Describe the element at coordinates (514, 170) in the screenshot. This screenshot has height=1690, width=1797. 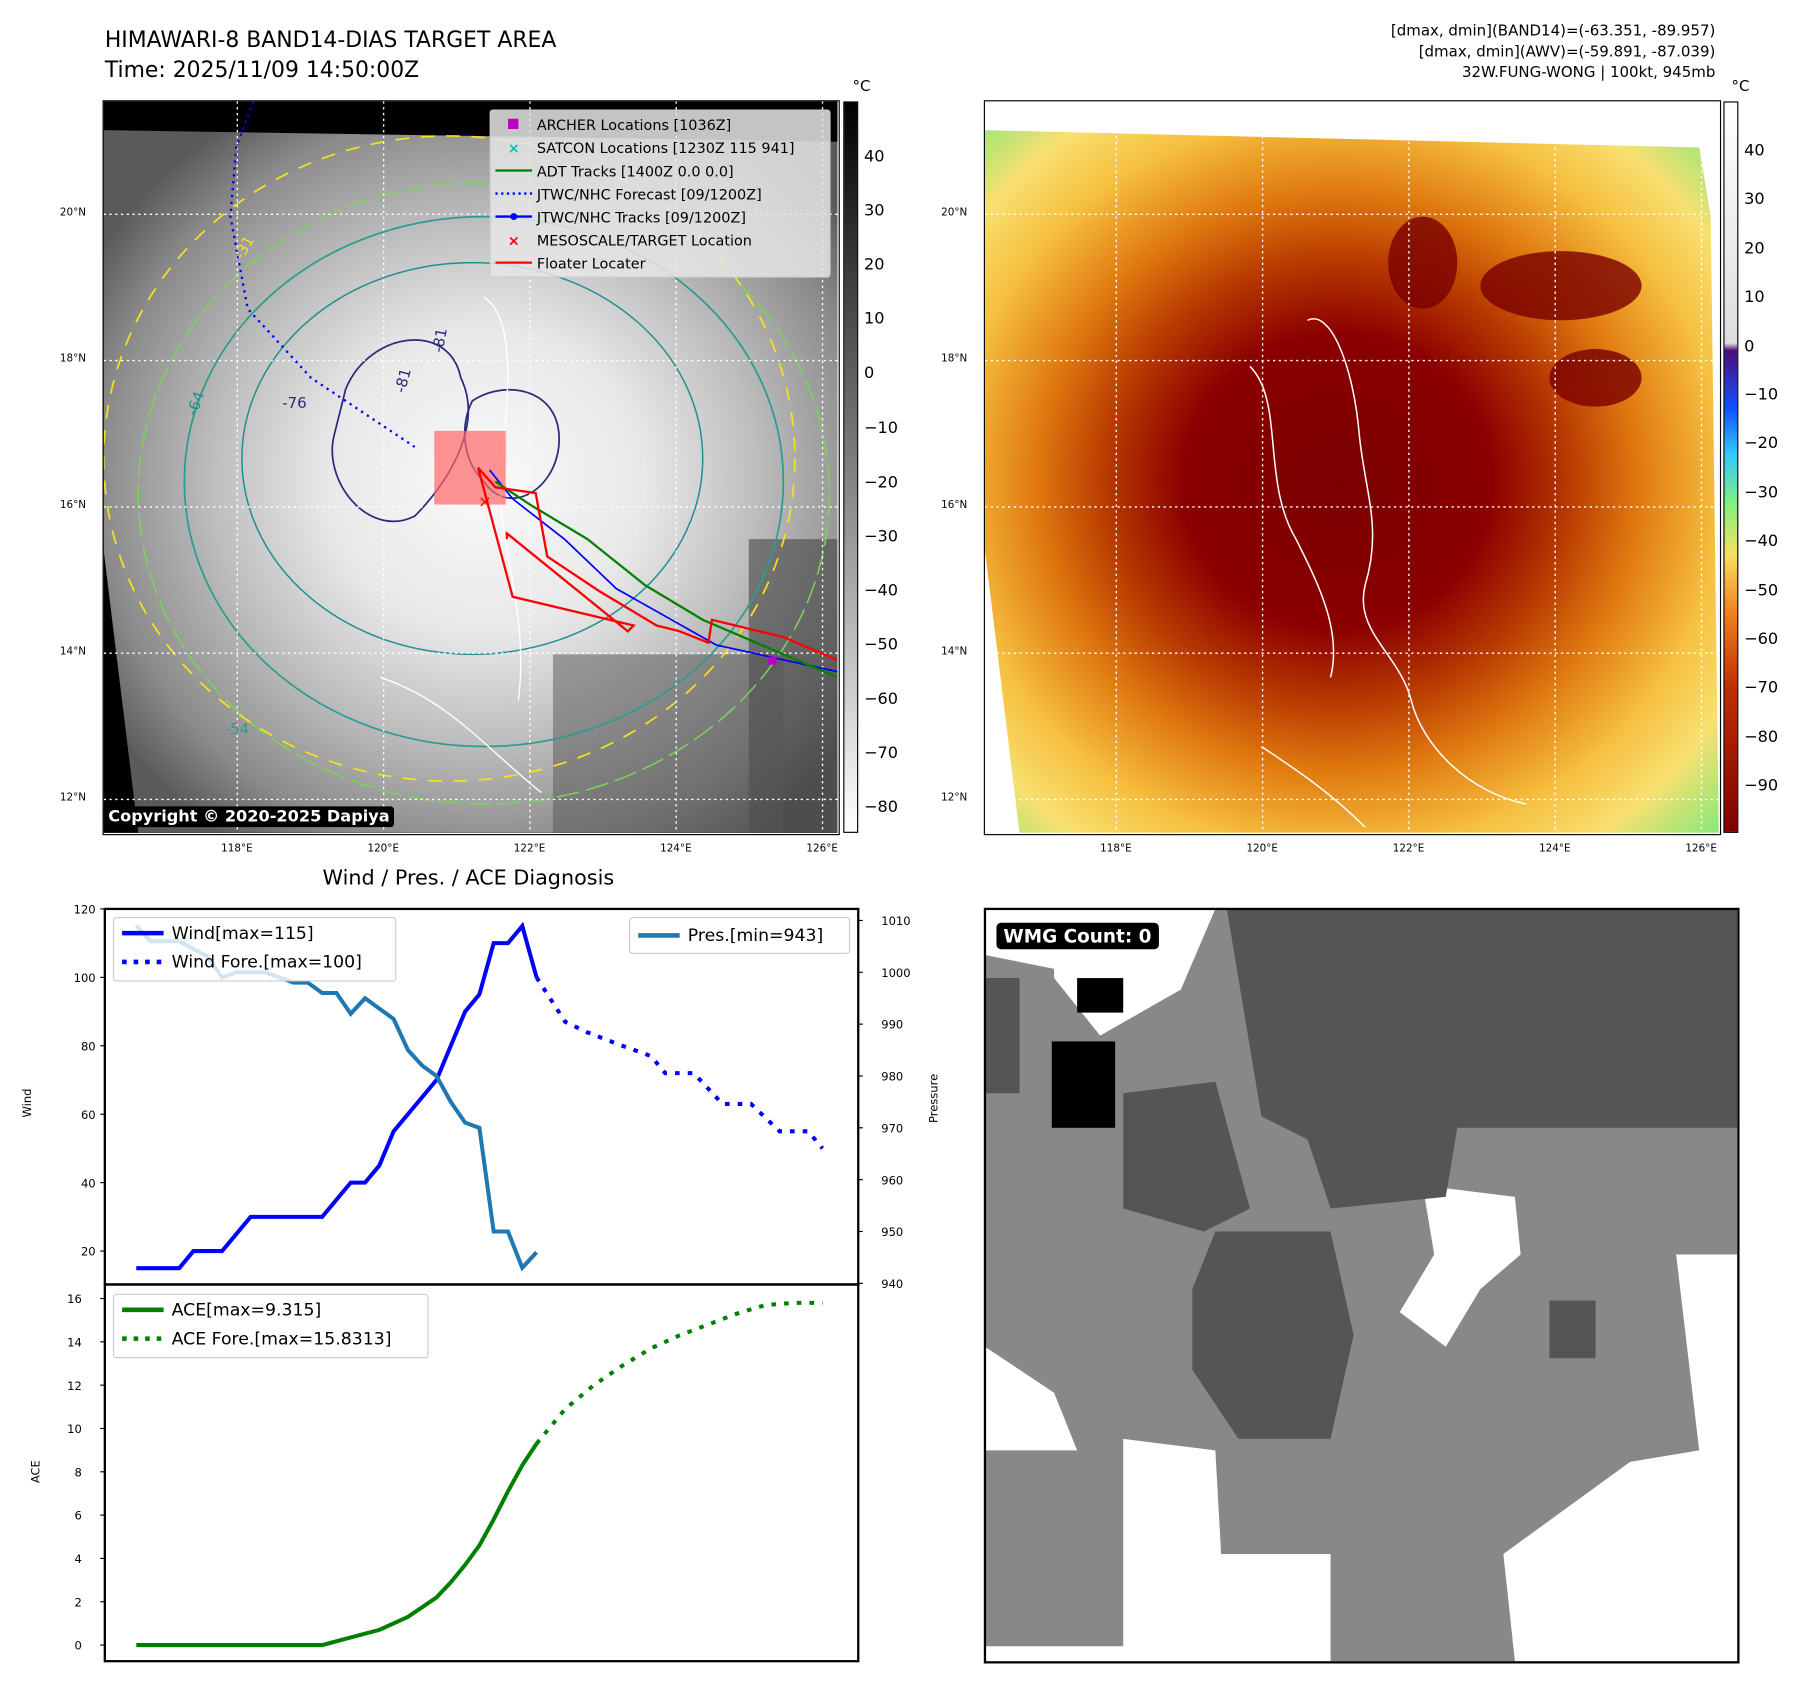
I see `line-icon` at that location.